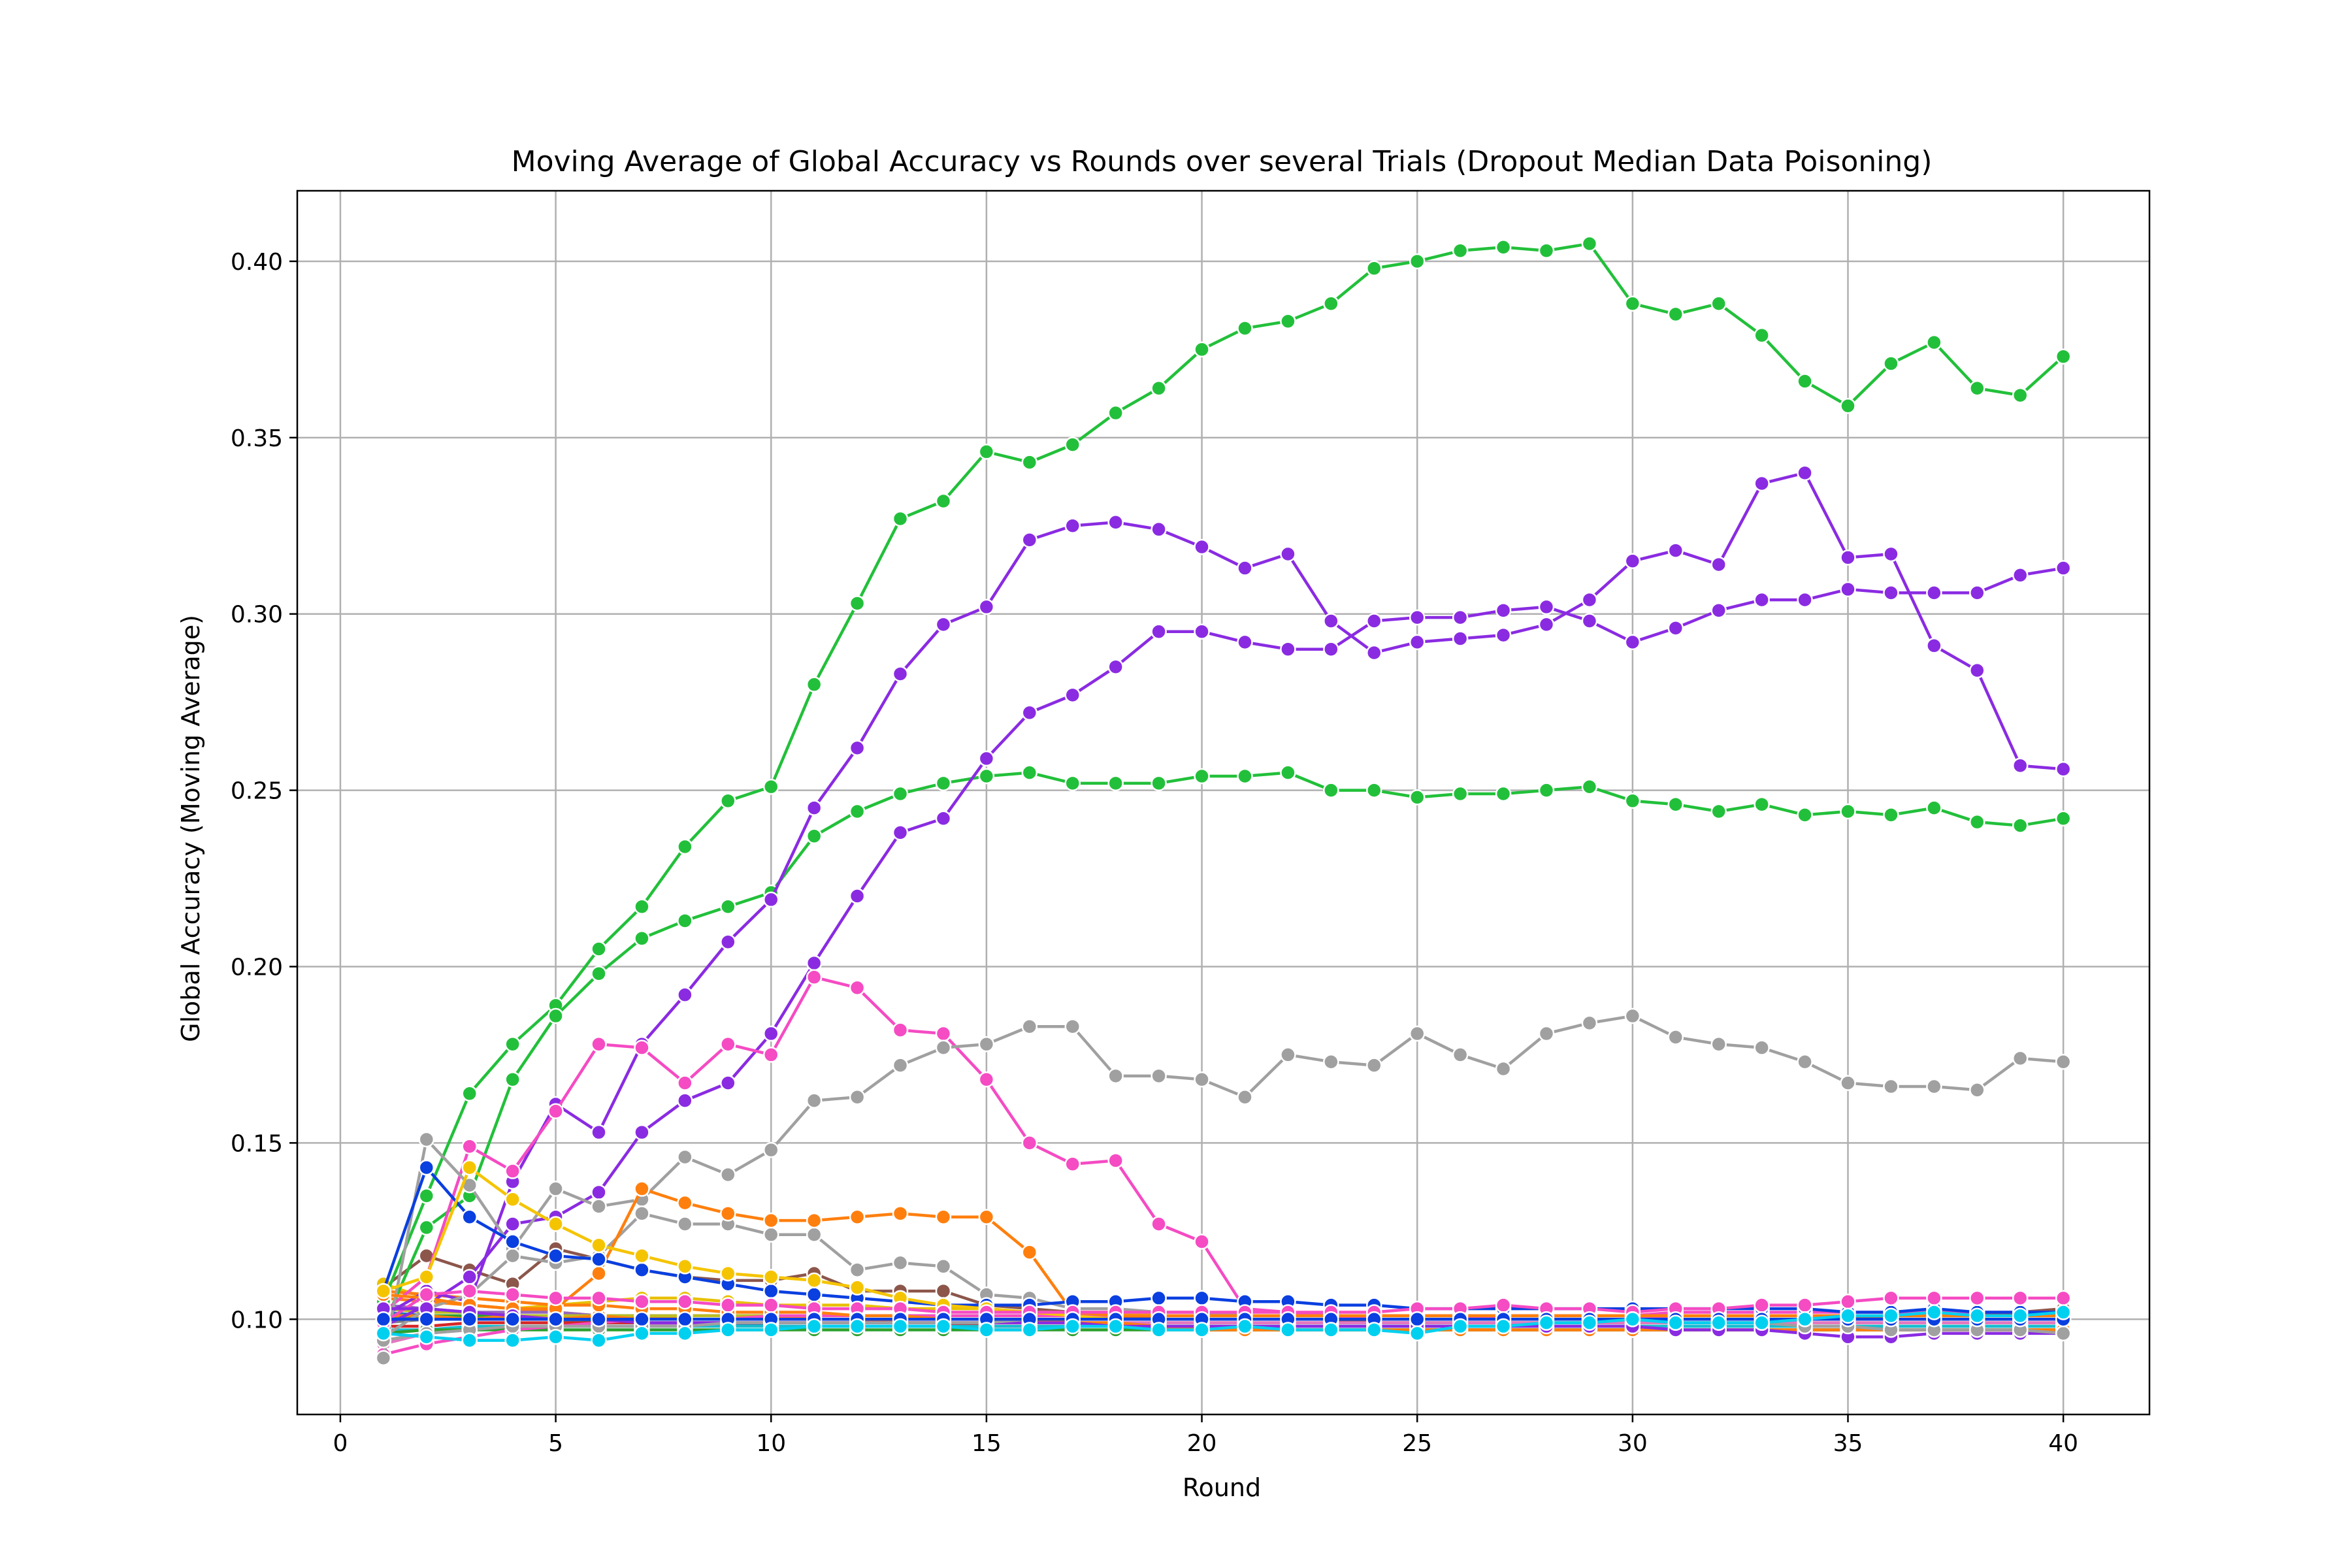  Describe the element at coordinates (257, 262) in the screenshot. I see `y-tick-label: 0.40` at that location.